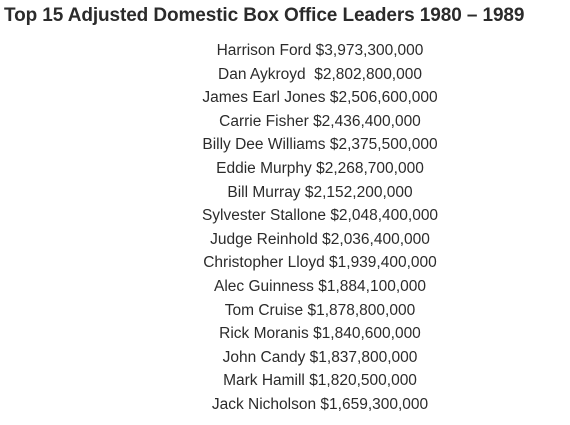  I want to click on list-item: Sylvester Stallone $2,048,400,000, so click(285, 216).